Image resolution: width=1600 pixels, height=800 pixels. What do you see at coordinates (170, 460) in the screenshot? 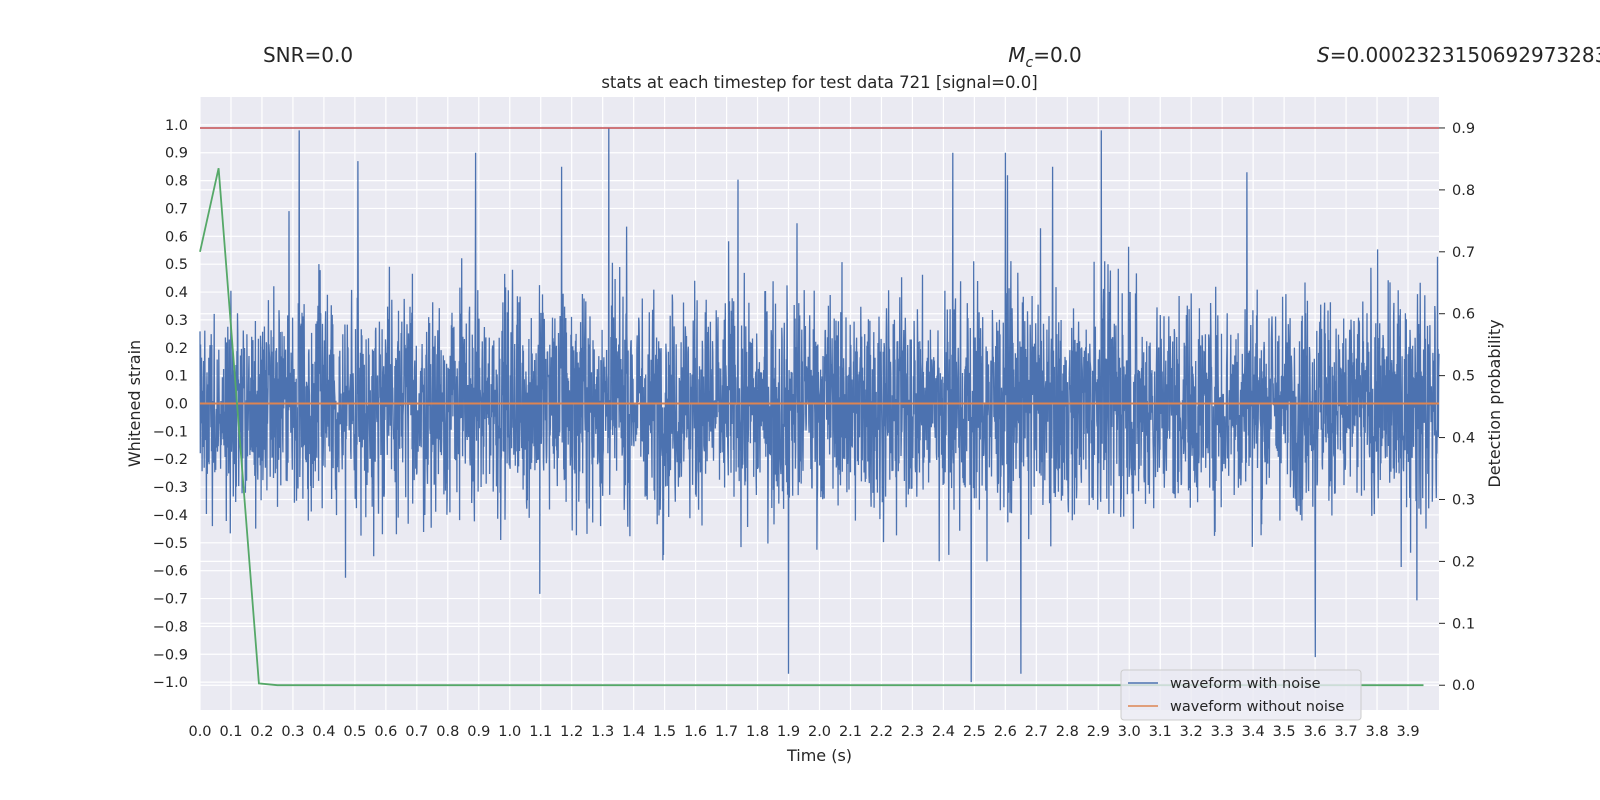
I see `y-tick-label: −0.2` at bounding box center [170, 460].